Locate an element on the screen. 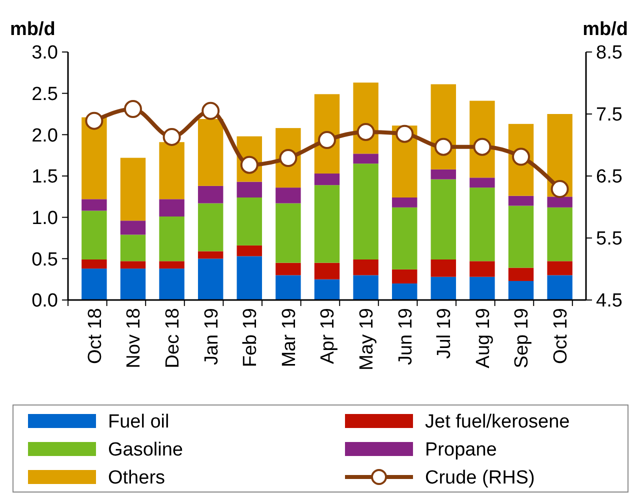 Image resolution: width=638 pixels, height=493 pixels. y-tick-label: 0.0 is located at coordinates (45, 301).